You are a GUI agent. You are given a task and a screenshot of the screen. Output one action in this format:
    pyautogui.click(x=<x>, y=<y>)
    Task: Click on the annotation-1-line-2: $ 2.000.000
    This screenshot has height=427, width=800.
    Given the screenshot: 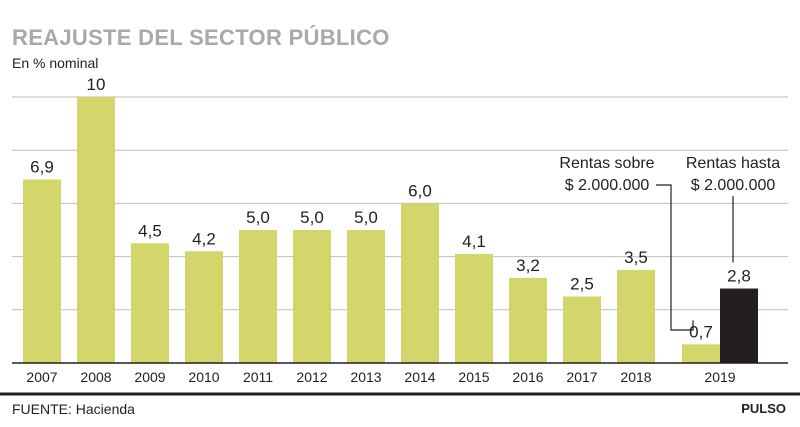 What is the action you would take?
    pyautogui.click(x=733, y=185)
    